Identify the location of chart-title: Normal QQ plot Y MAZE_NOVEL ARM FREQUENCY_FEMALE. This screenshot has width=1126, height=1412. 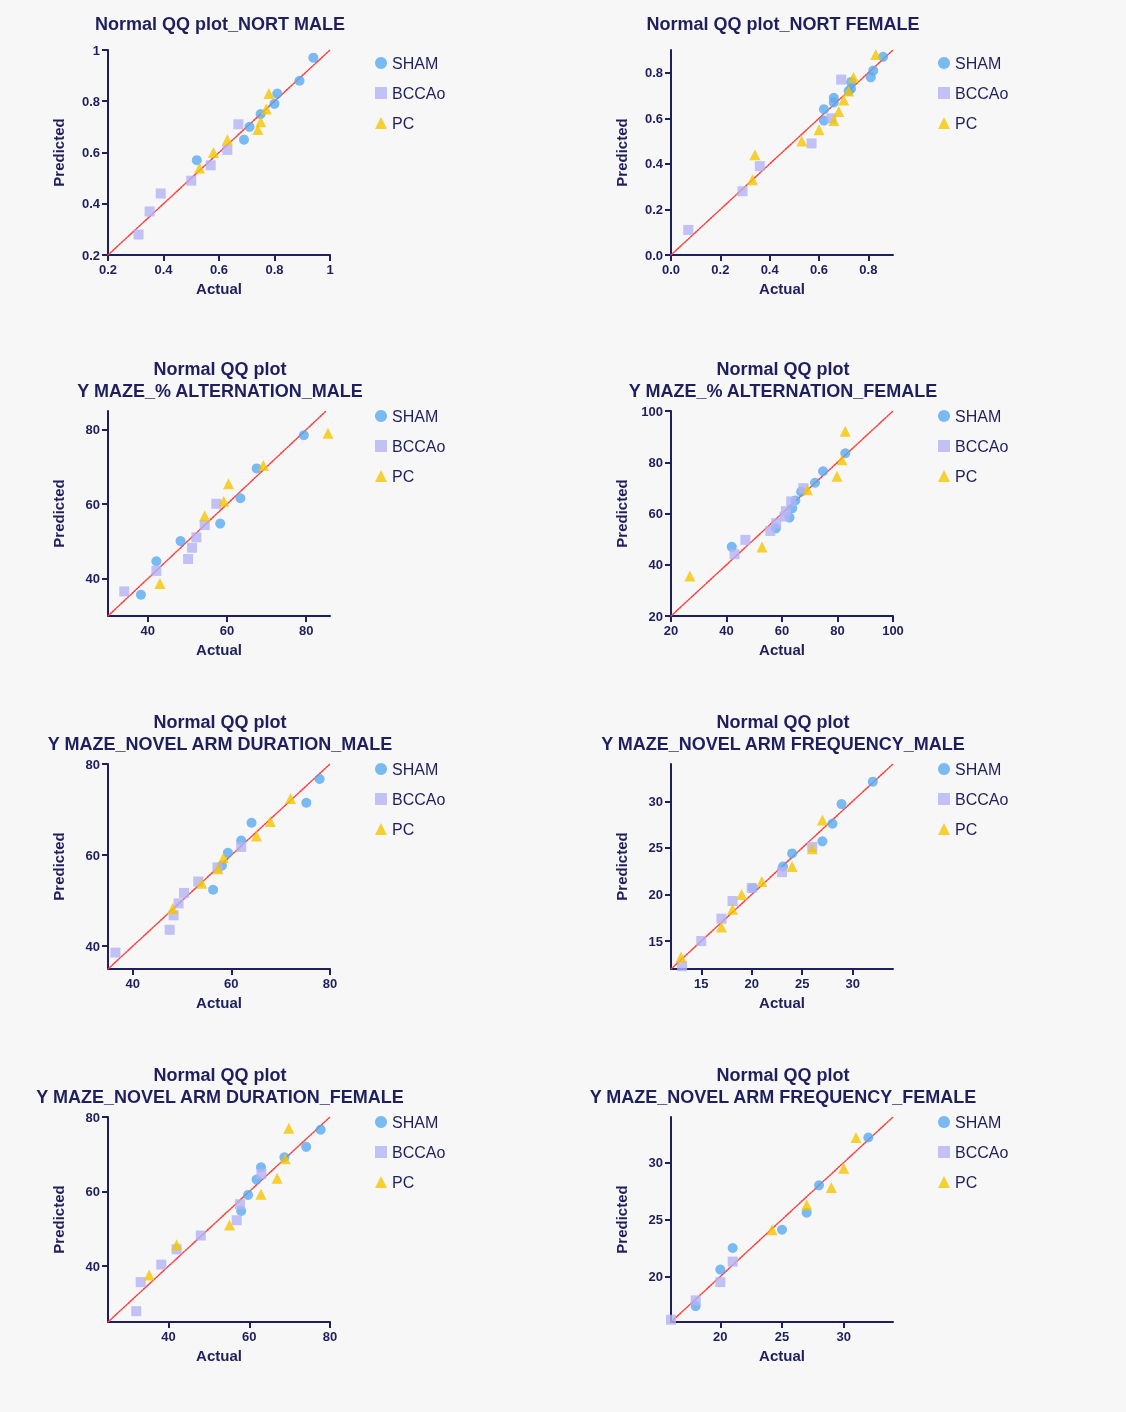
(783, 1086).